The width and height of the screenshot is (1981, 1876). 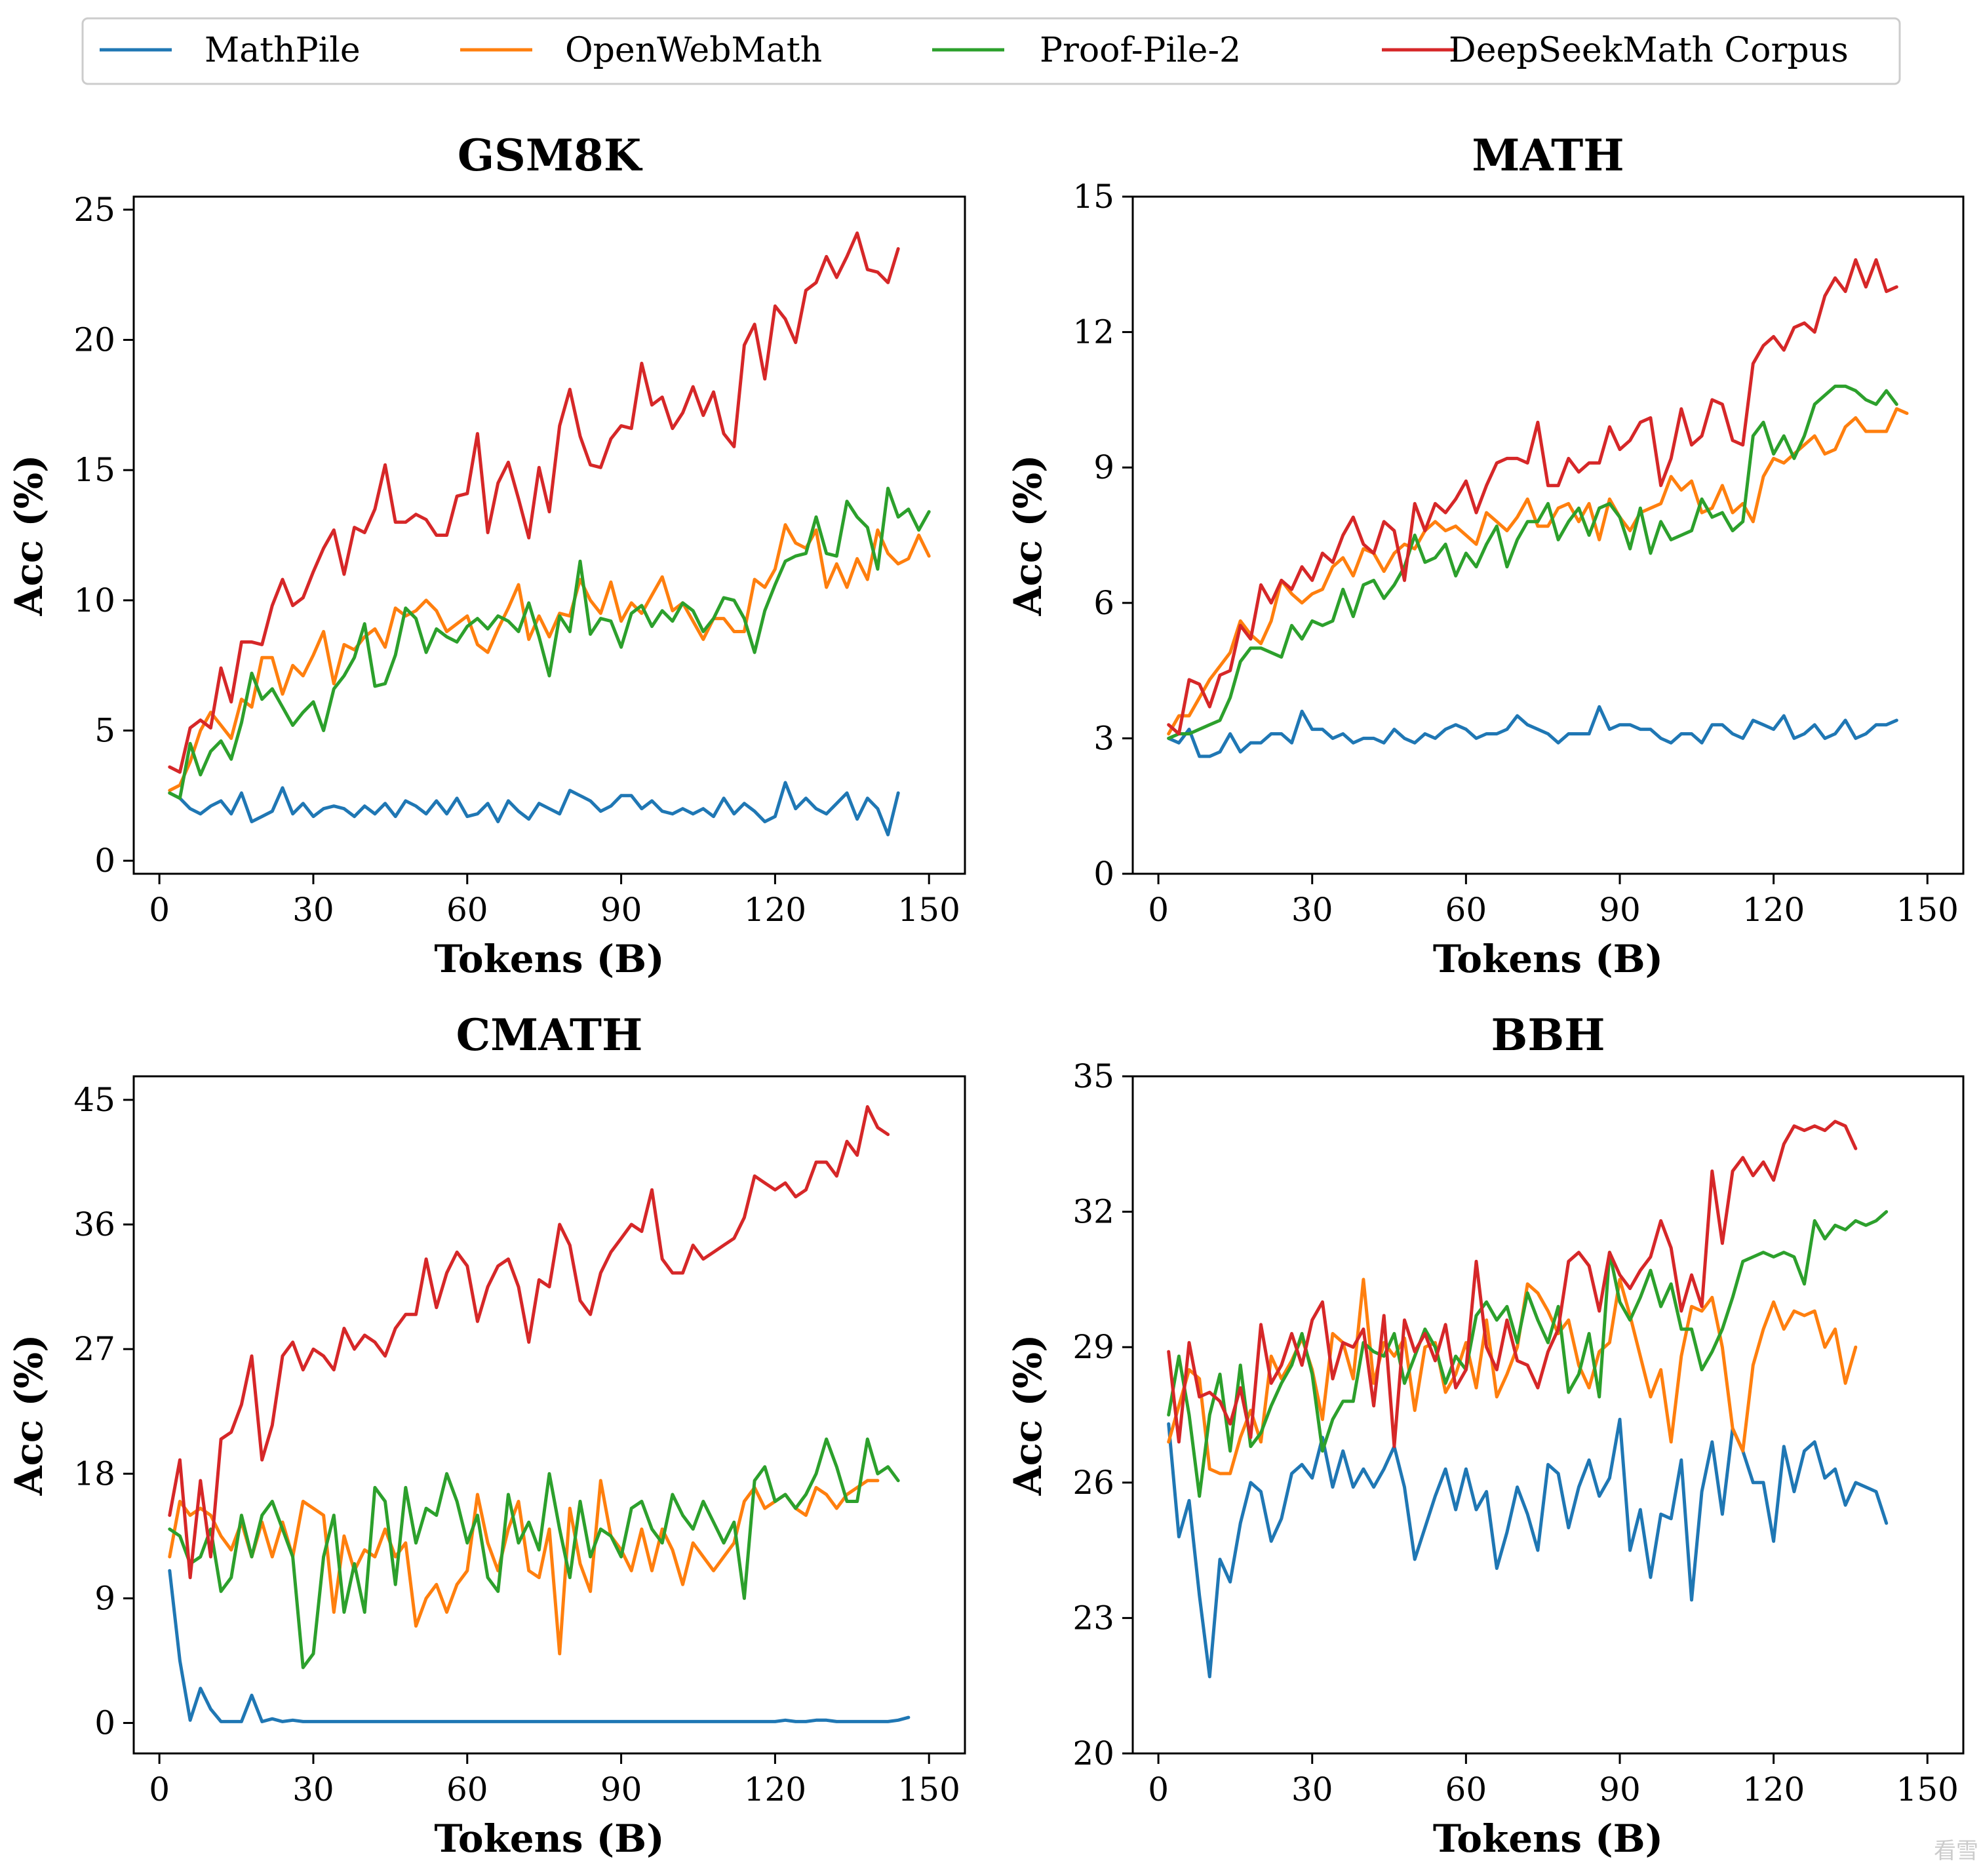 What do you see at coordinates (94, 1224) in the screenshot?
I see `y-tick-label: 36` at bounding box center [94, 1224].